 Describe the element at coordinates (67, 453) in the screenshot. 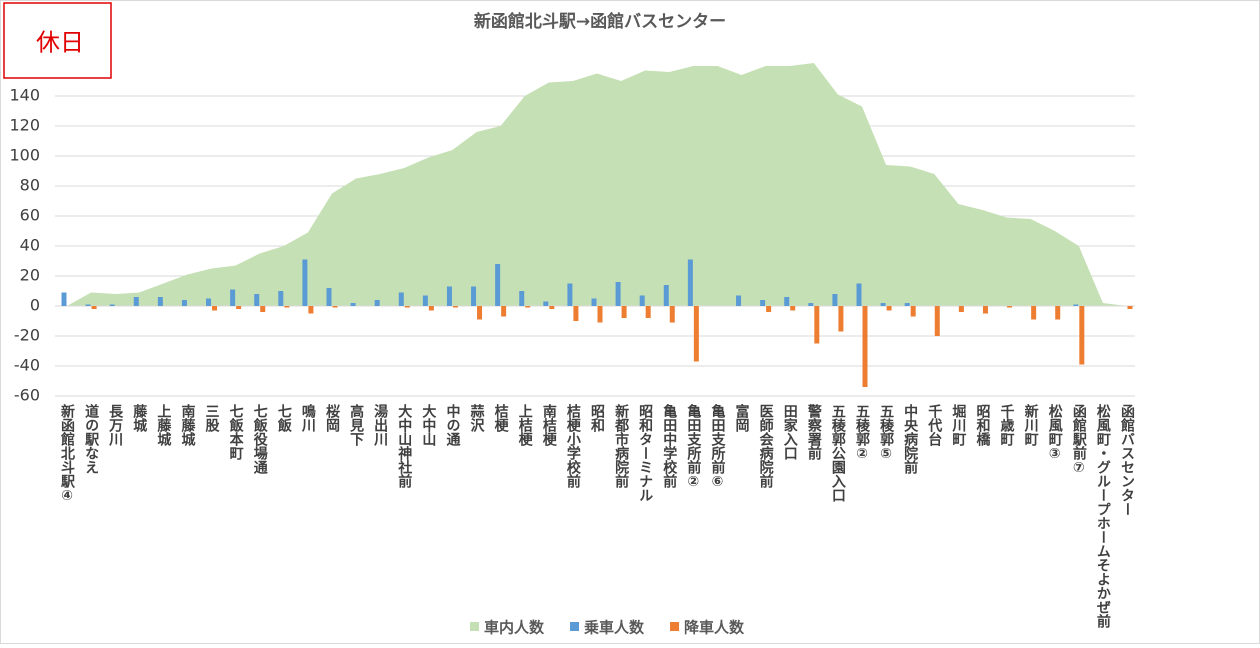

I see `x-tick-label: 新函館北斗駅④` at that location.